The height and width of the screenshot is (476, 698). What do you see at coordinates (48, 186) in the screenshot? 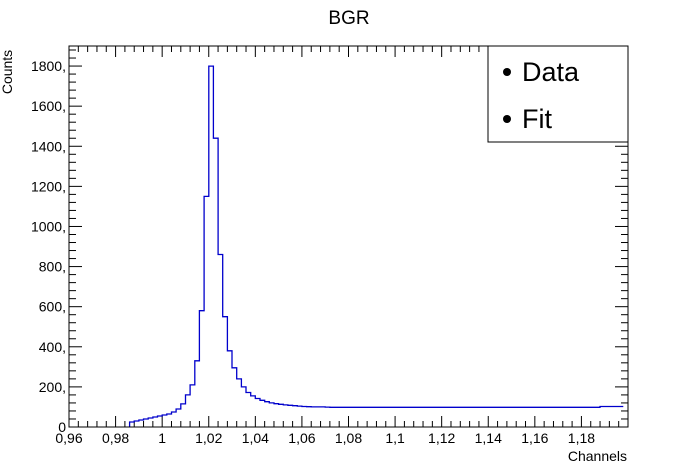
I see `y-tick-label: 1200,` at bounding box center [48, 186].